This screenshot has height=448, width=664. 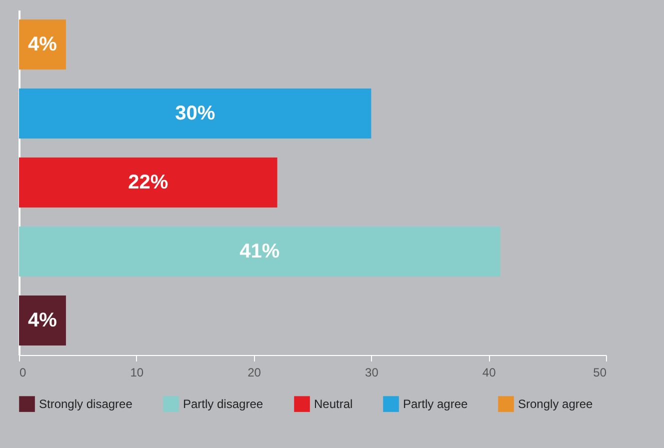 I want to click on data-label: 30%, so click(x=195, y=113).